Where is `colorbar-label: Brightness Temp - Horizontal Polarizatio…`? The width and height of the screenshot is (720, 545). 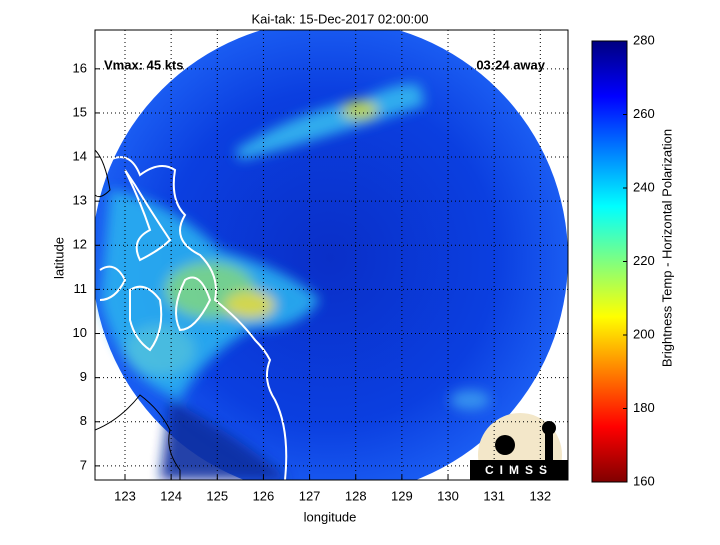
colorbar-label: Brightness Temp - Horizontal Polarizatio… is located at coordinates (666, 248).